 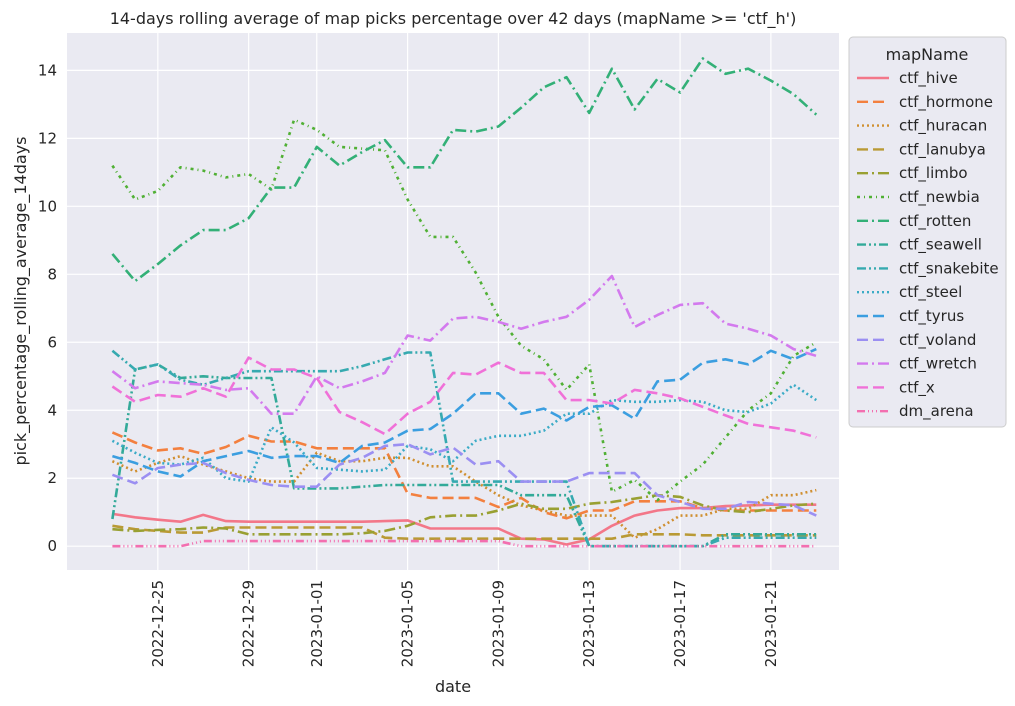 What do you see at coordinates (464, 397) in the screenshot?
I see `series-line-ctf_x` at bounding box center [464, 397].